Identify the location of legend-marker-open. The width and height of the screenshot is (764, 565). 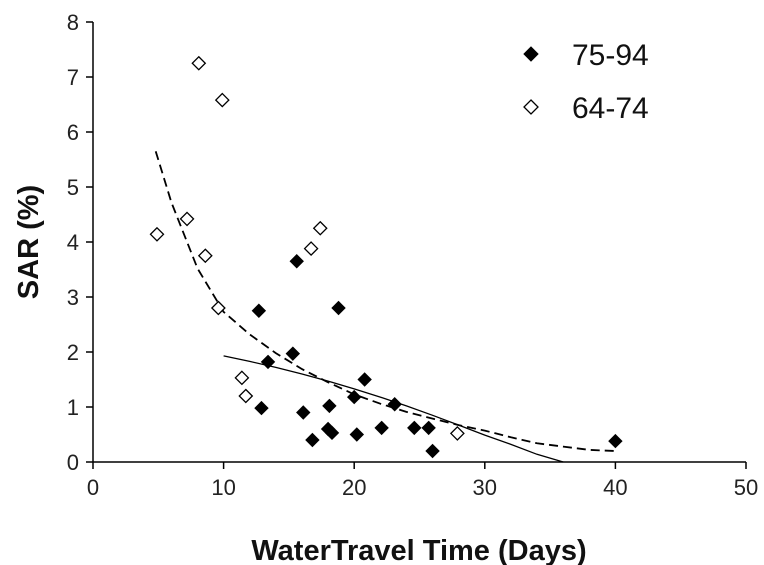
(531, 107).